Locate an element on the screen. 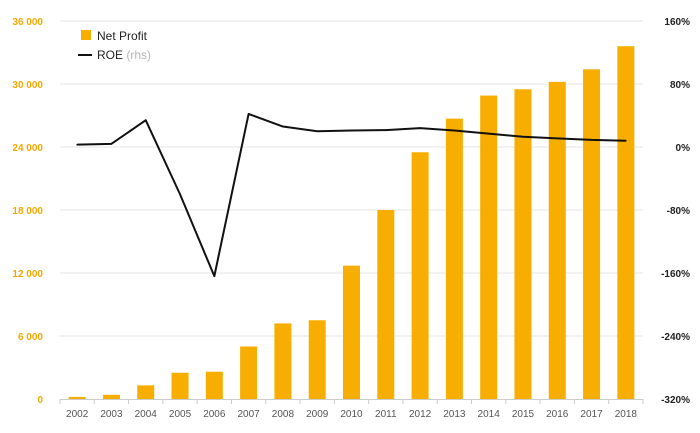 This screenshot has height=433, width=700. y-right-tick-label: -80% is located at coordinates (678, 211).